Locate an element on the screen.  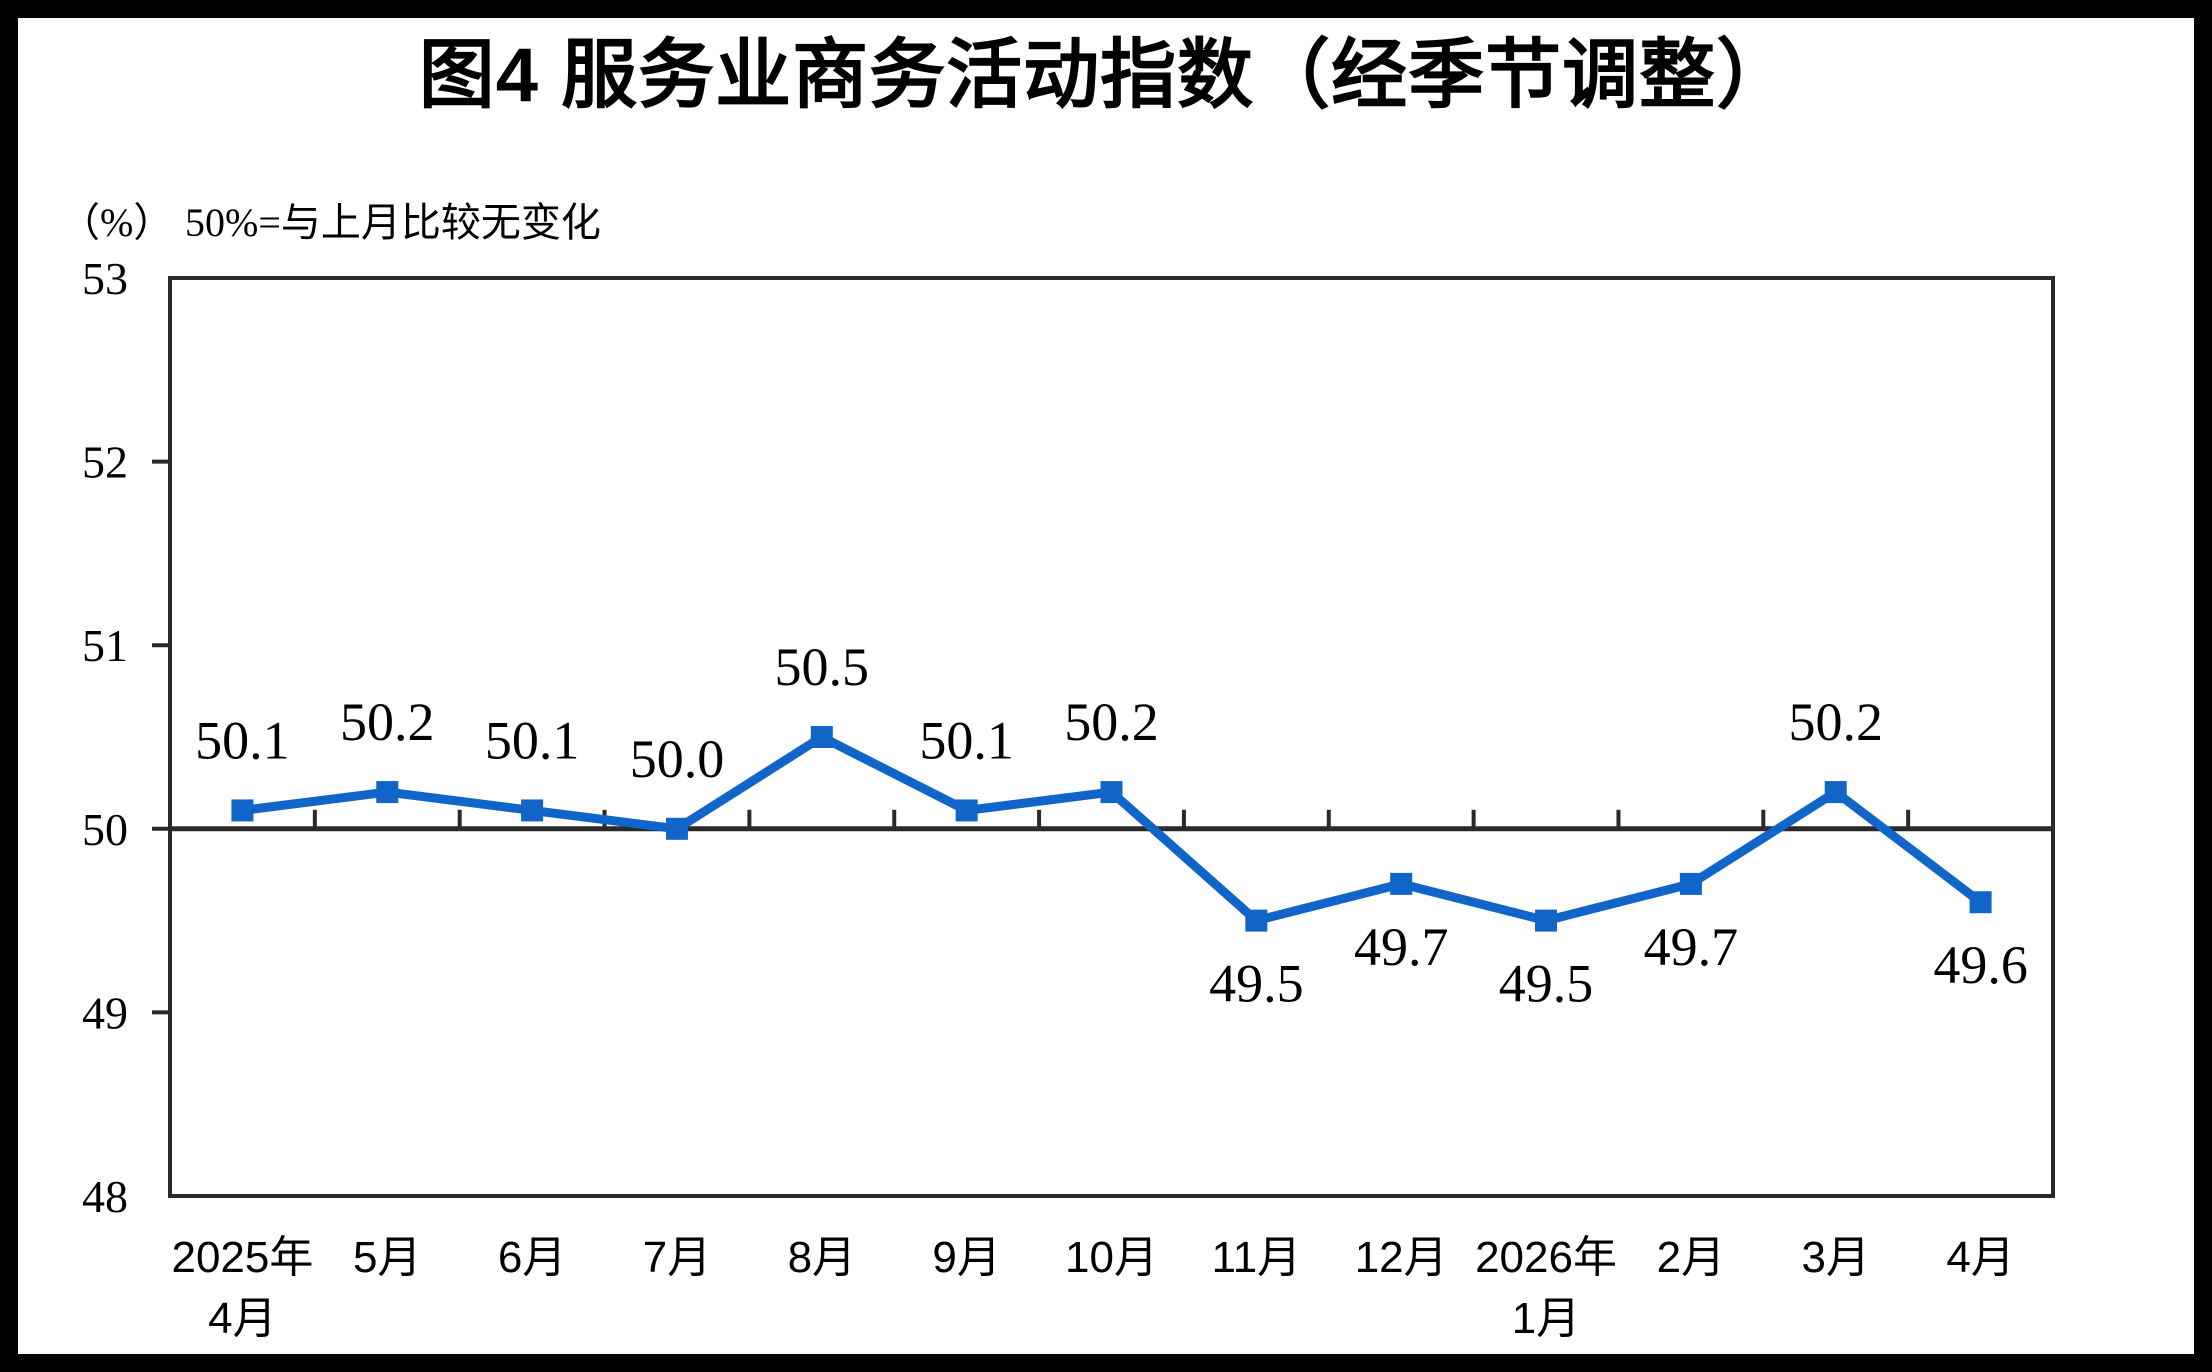
x-category-label: 7月 is located at coordinates (677, 1257).